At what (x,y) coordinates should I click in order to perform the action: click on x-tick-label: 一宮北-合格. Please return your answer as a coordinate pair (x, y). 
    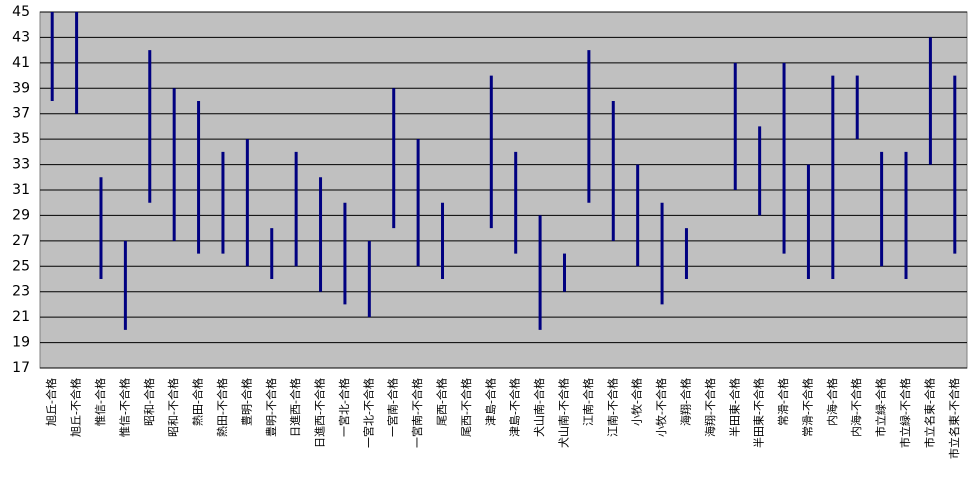
    Looking at the image, I should click on (344, 407).